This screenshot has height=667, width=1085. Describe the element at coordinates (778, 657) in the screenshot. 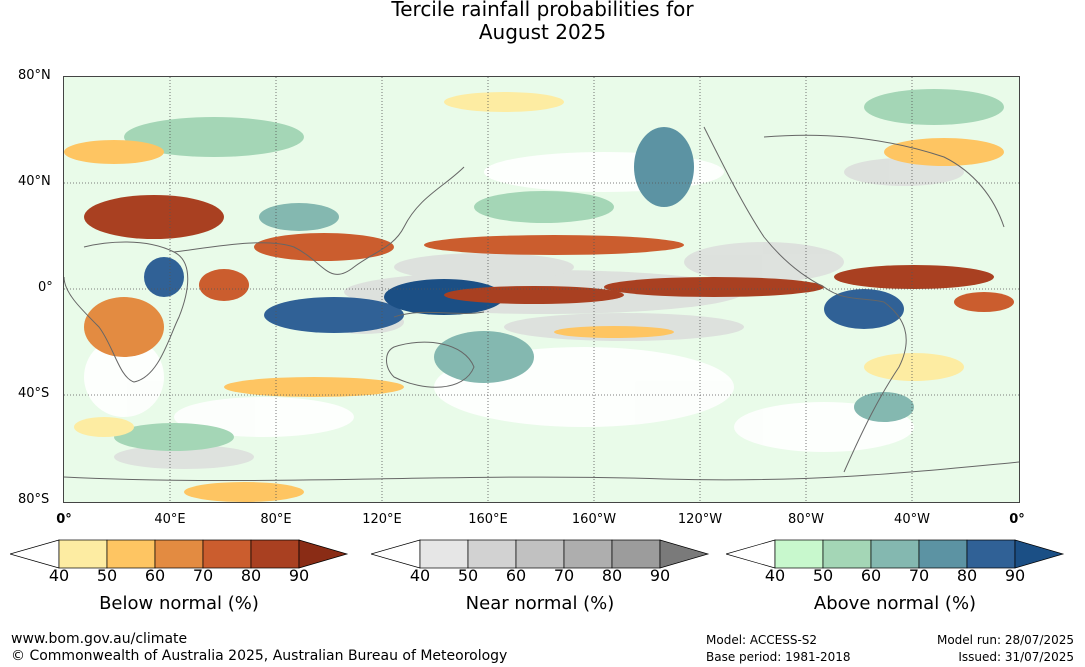

I see `base-period: Base period: 1981-2018` at that location.